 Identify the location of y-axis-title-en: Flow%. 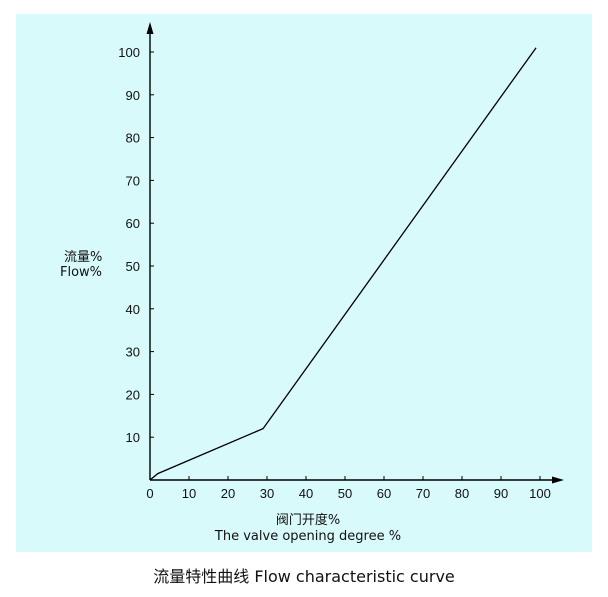
(81, 272).